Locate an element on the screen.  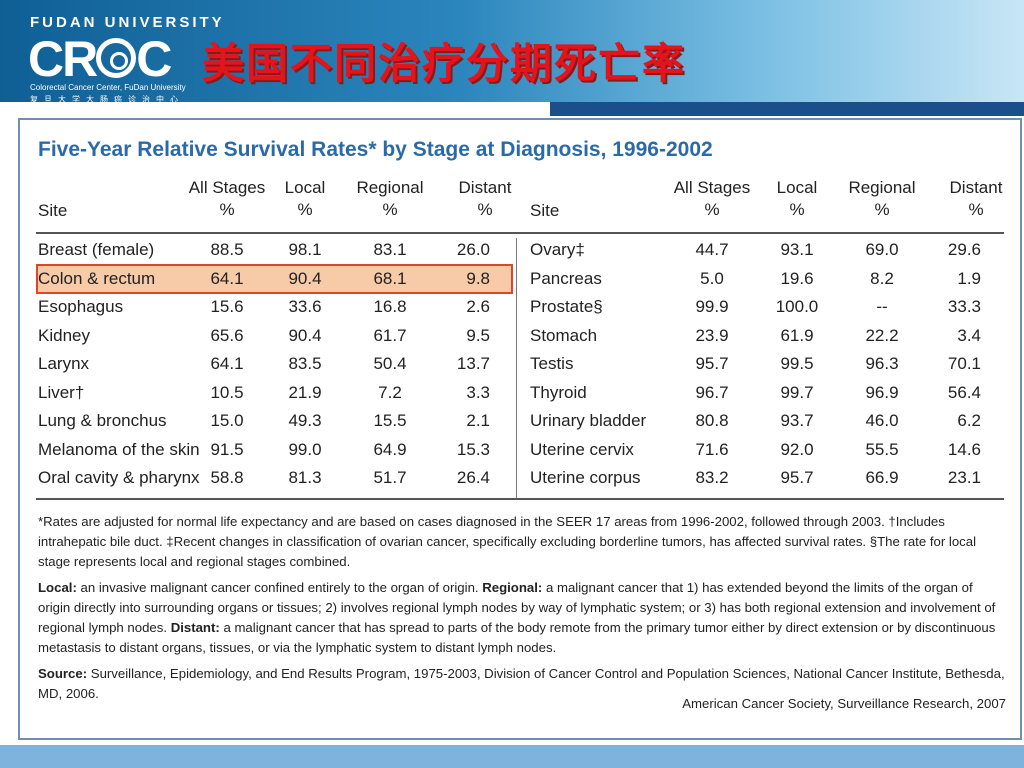
rate-value: 99.9 is located at coordinates (712, 306).